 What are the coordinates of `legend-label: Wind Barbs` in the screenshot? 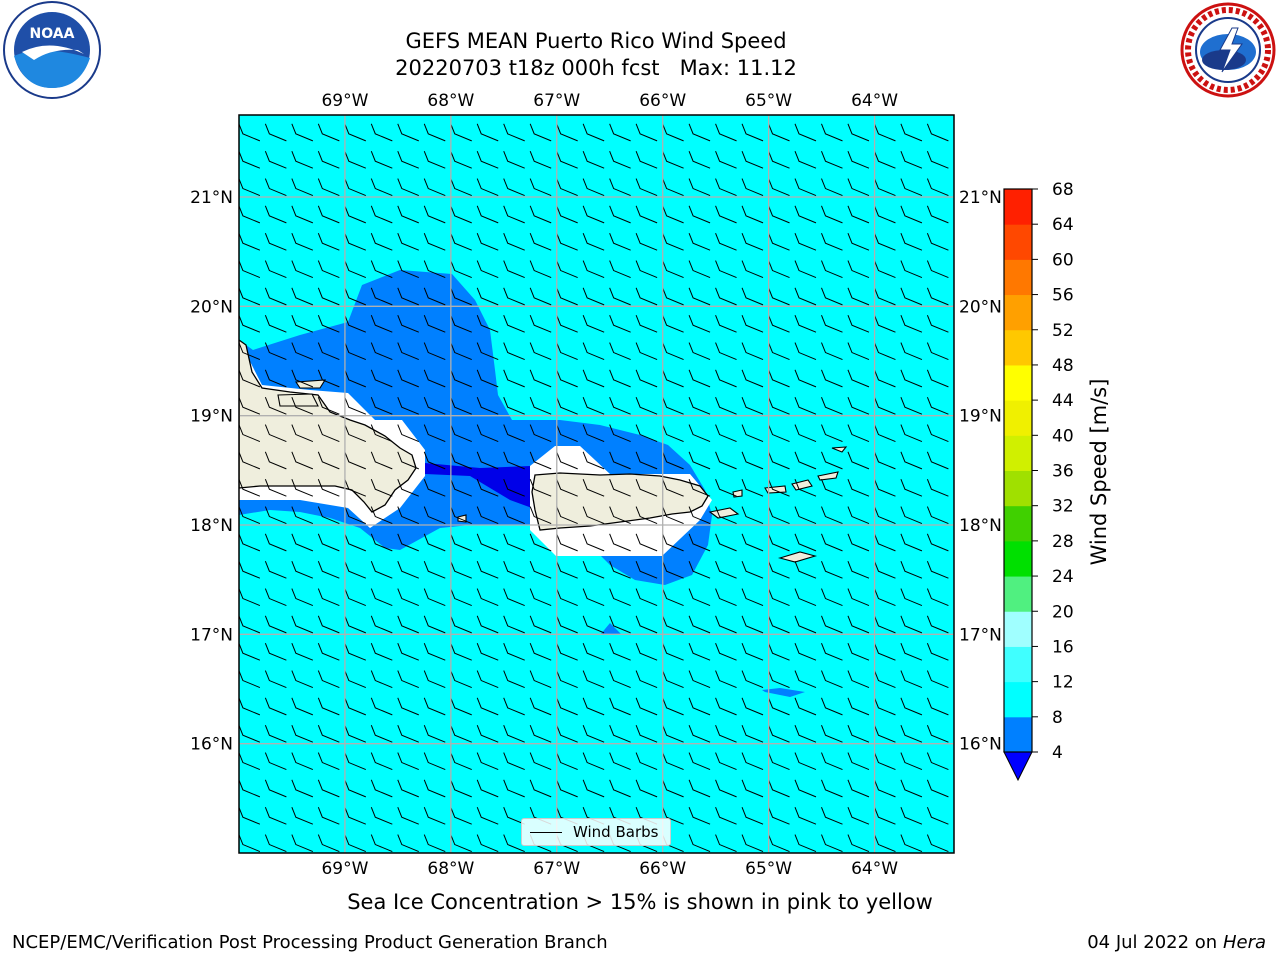 It's located at (616, 832).